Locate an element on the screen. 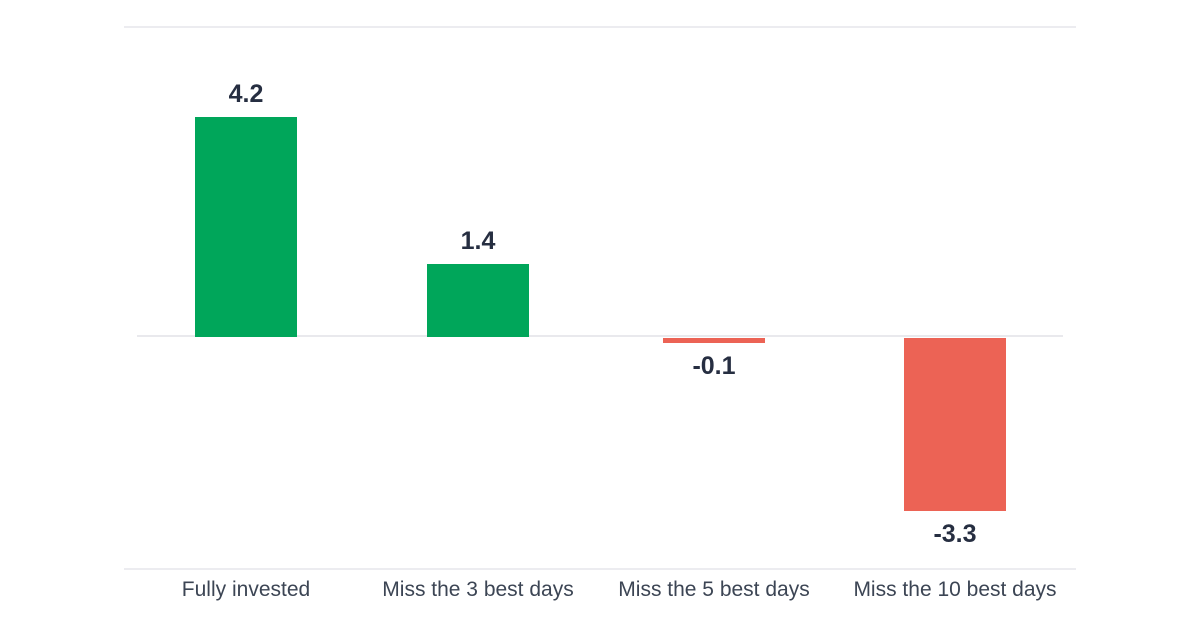  top-rule is located at coordinates (600, 27).